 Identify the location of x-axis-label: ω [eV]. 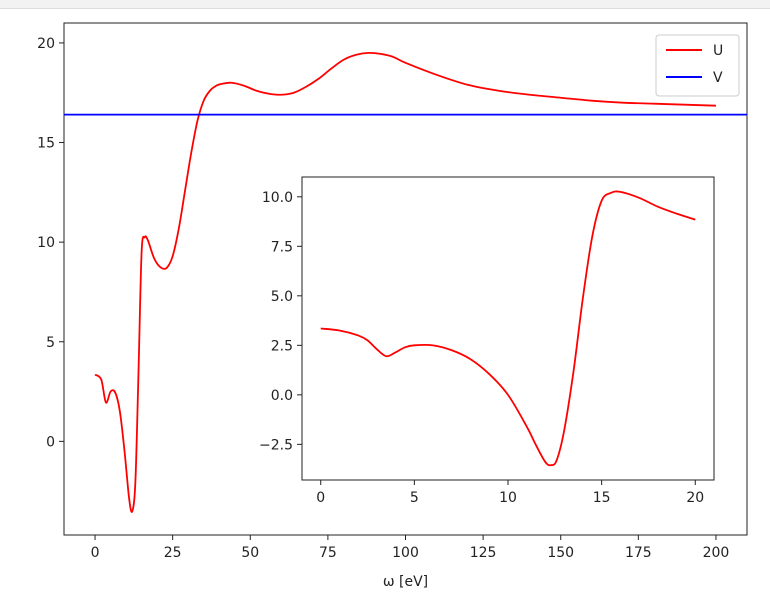
(405, 582).